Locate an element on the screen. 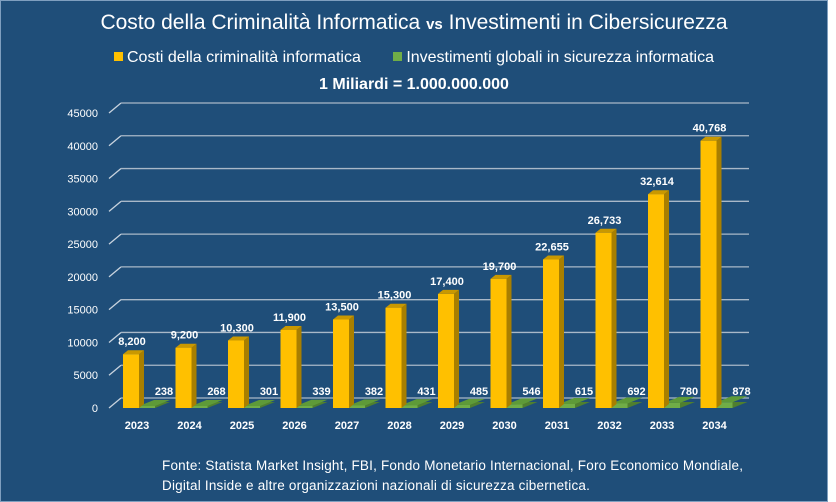  data-label-investment: 878 is located at coordinates (741, 392).